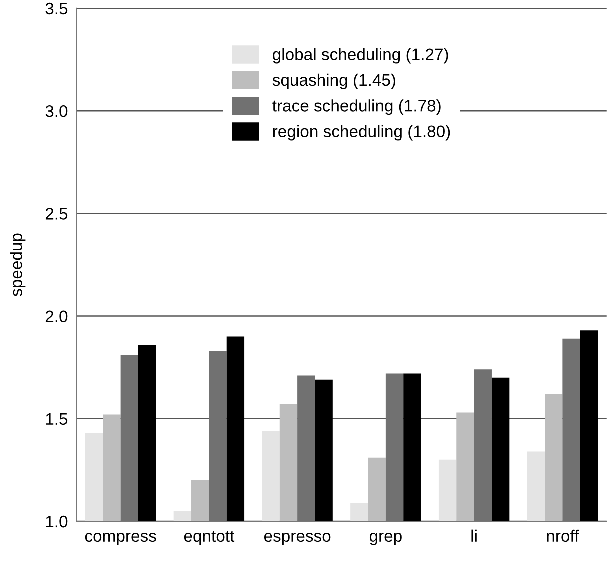 This screenshot has height=565, width=613. I want to click on x-tick-label: nroff, so click(563, 536).